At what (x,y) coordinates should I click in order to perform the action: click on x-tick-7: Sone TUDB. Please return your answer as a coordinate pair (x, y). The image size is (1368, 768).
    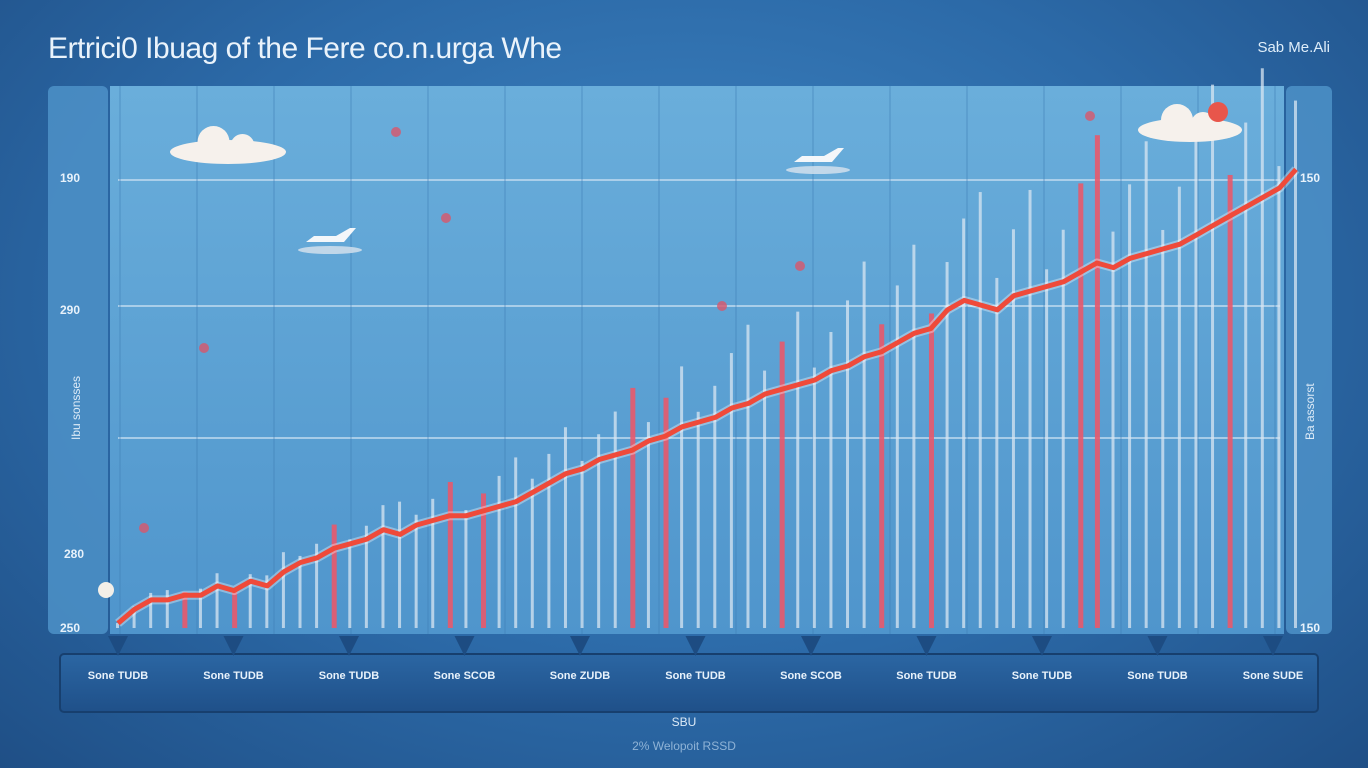
    Looking at the image, I should click on (926, 676).